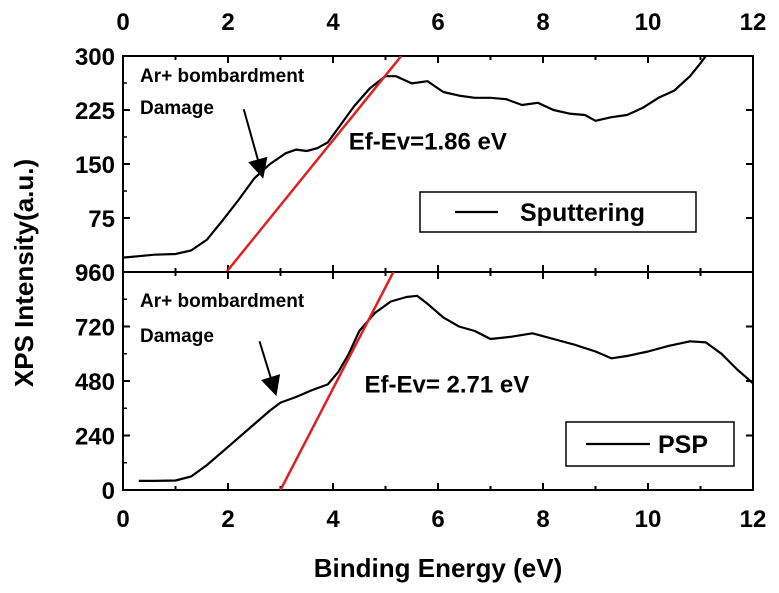  What do you see at coordinates (582, 213) in the screenshot?
I see `legend-label-top: Sputtering` at bounding box center [582, 213].